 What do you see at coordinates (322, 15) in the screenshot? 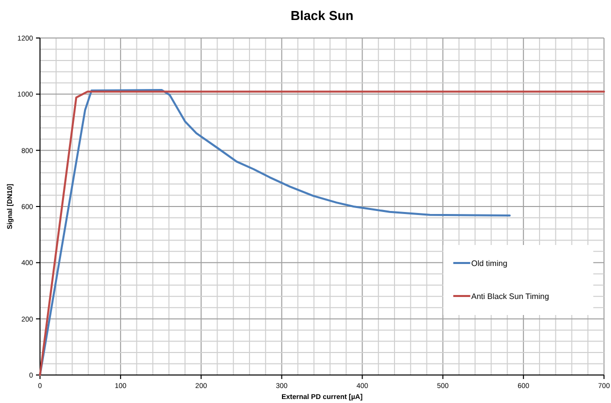
I see `chart-title: Black Sun` at bounding box center [322, 15].